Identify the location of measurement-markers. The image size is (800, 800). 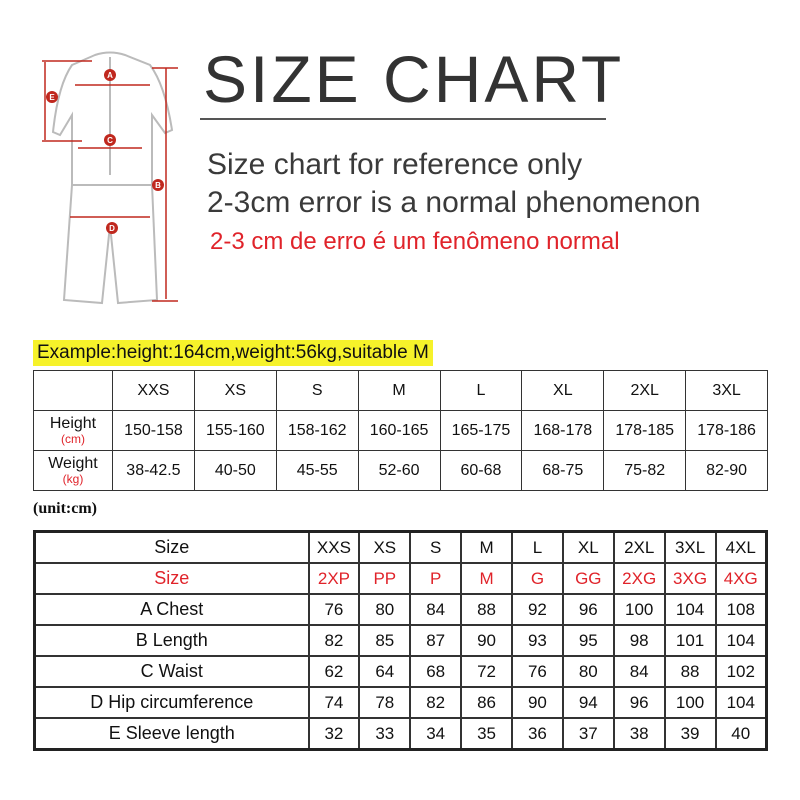
(105, 151).